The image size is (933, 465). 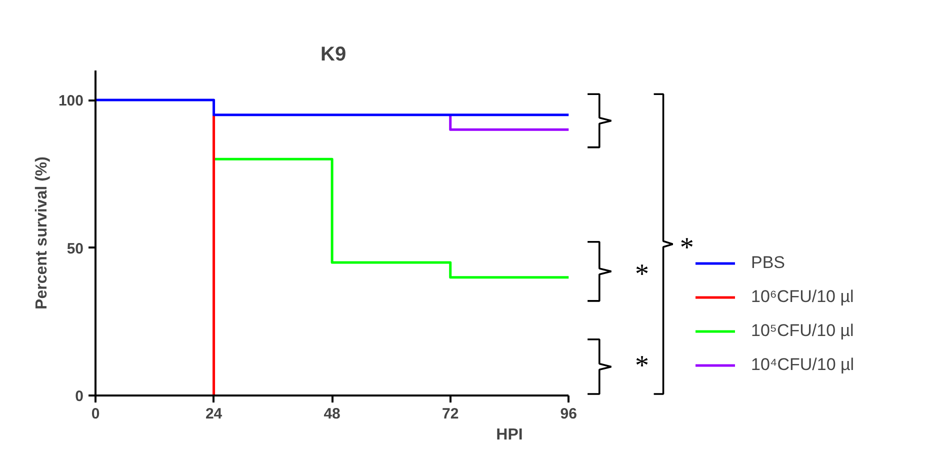 I want to click on x-tick-label: 0, so click(x=95, y=414).